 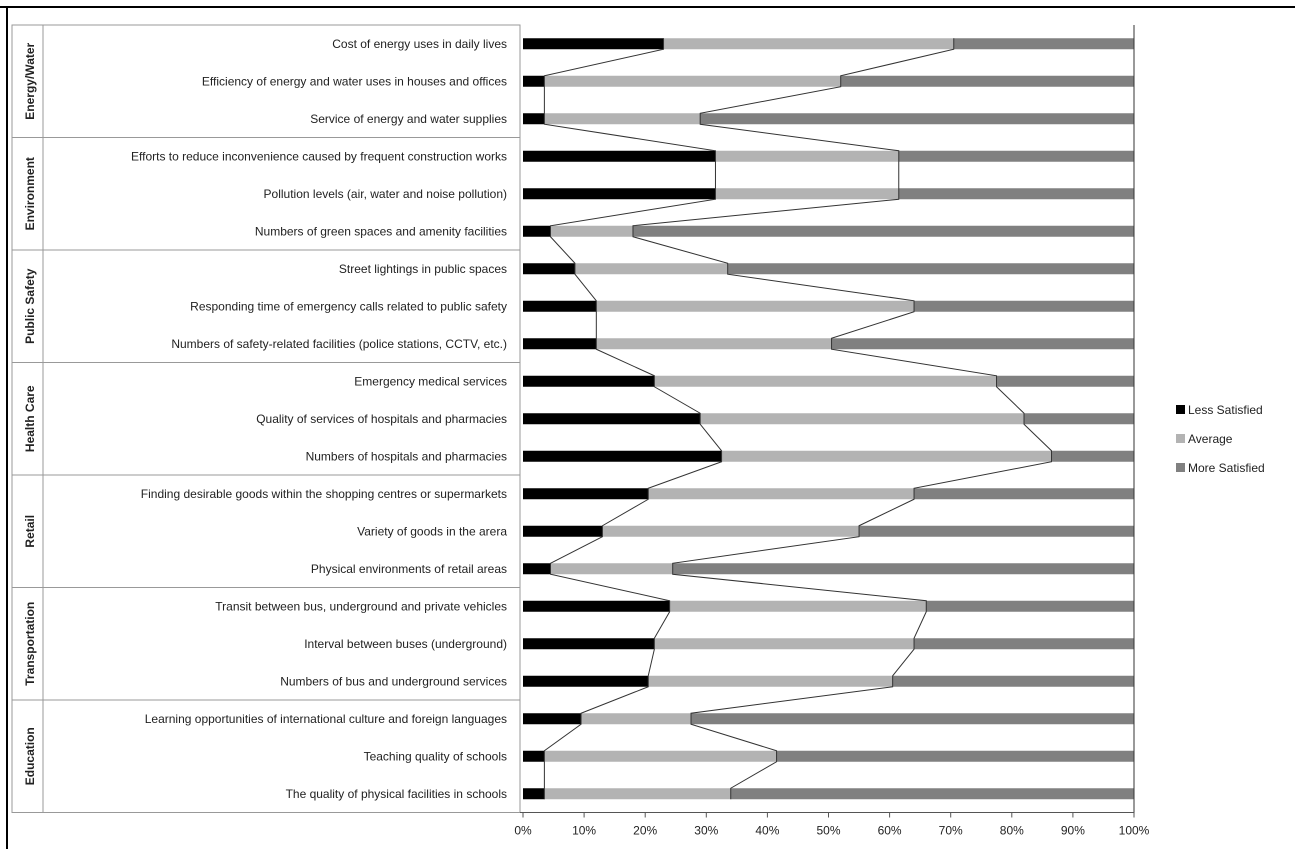 What do you see at coordinates (828, 831) in the screenshot?
I see `x-tick-label: 50%` at bounding box center [828, 831].